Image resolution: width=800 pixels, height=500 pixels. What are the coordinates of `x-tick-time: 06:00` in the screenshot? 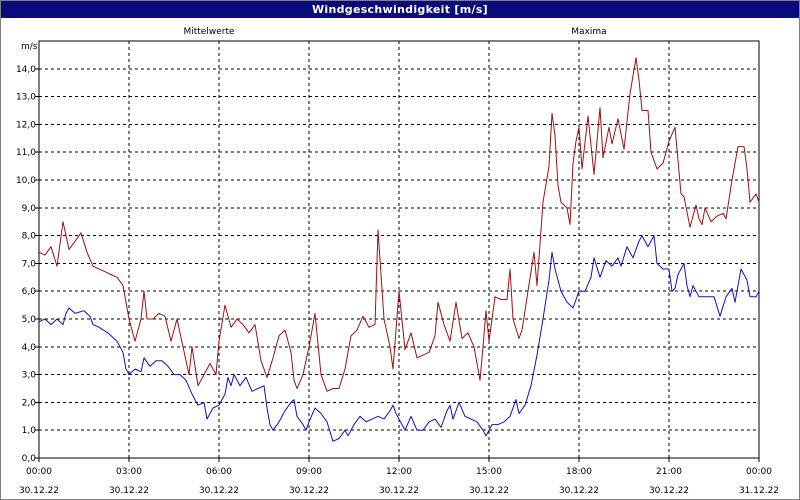 It's located at (219, 472).